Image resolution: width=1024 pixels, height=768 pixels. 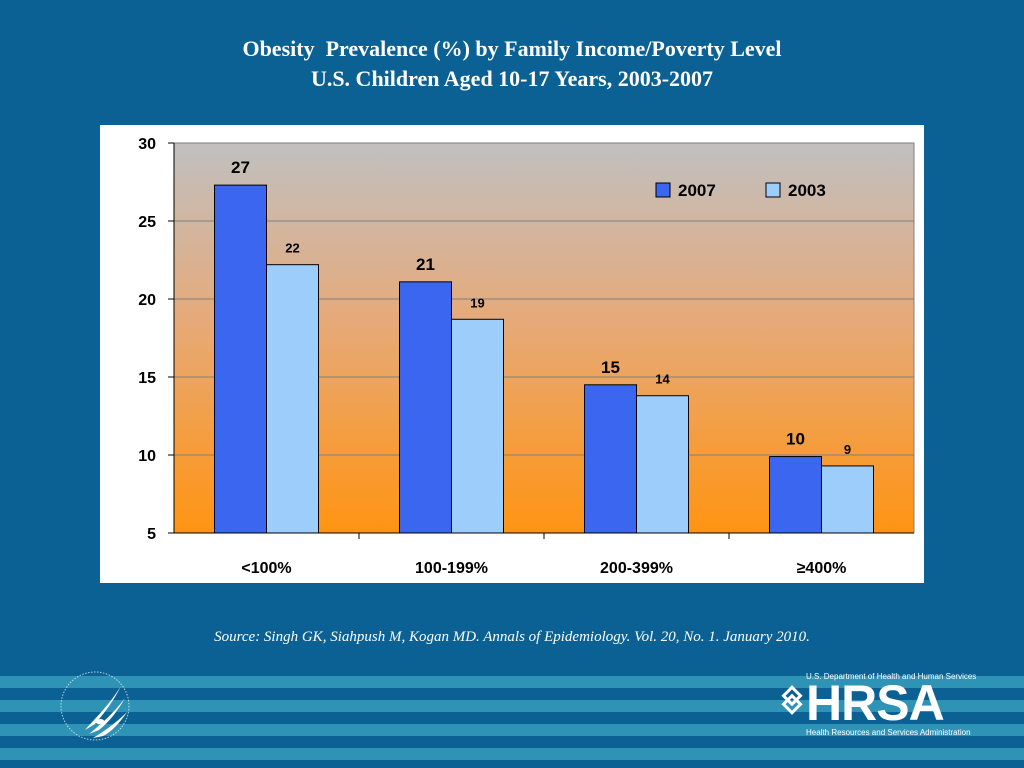 I want to click on legend-swatch-2003, so click(x=773, y=190).